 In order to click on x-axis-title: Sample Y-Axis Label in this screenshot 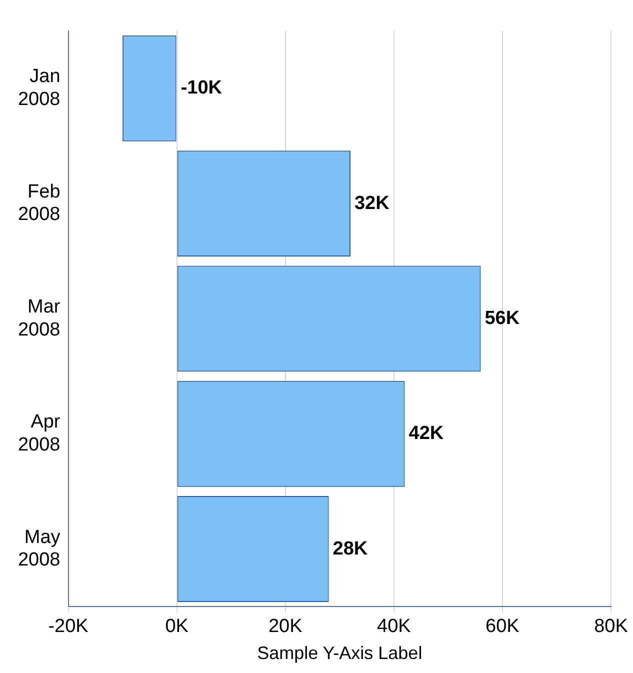, I will do `click(339, 653)`.